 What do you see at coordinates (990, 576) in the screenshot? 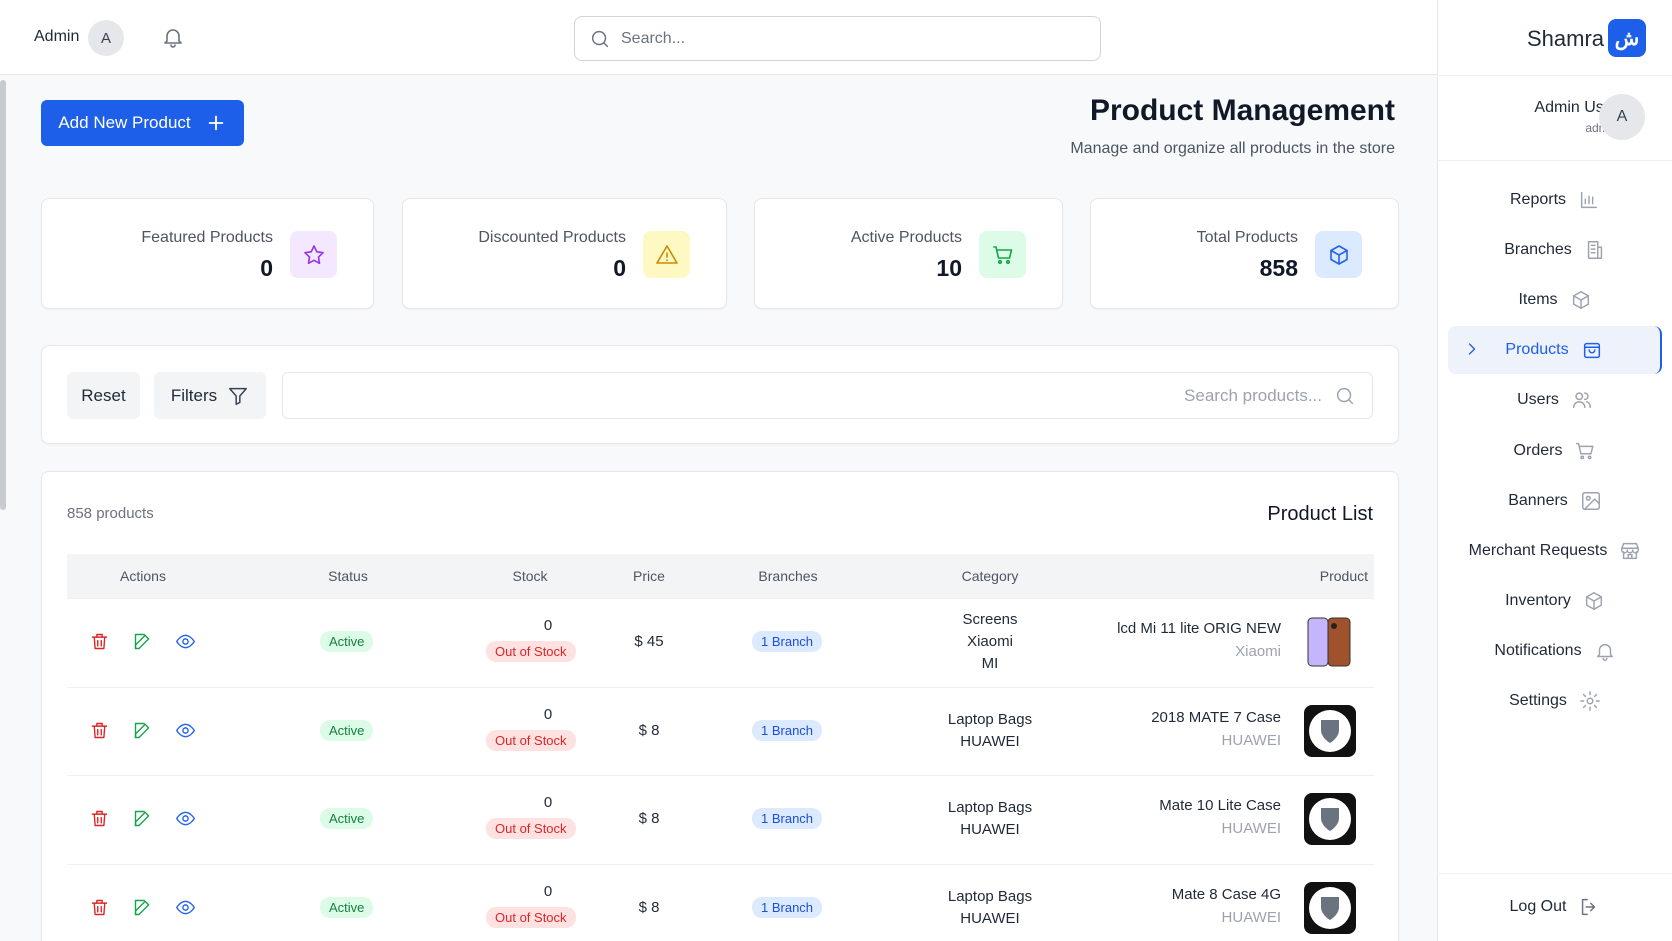
I see `column-header: Category` at bounding box center [990, 576].